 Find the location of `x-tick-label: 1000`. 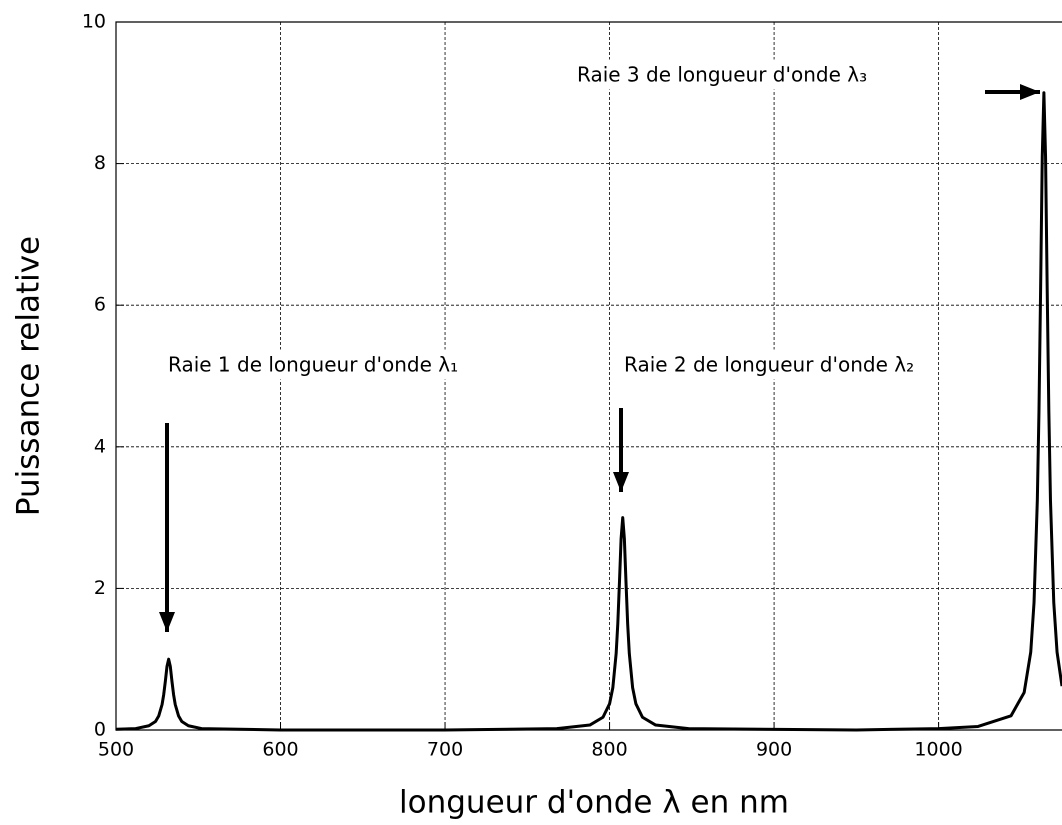

x-tick-label: 1000 is located at coordinates (938, 750).